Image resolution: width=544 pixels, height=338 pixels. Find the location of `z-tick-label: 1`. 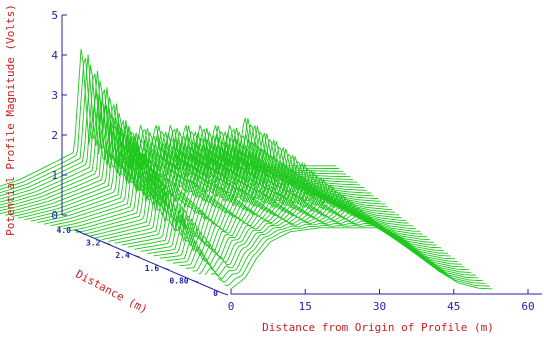

z-tick-label: 1 is located at coordinates (54, 175).